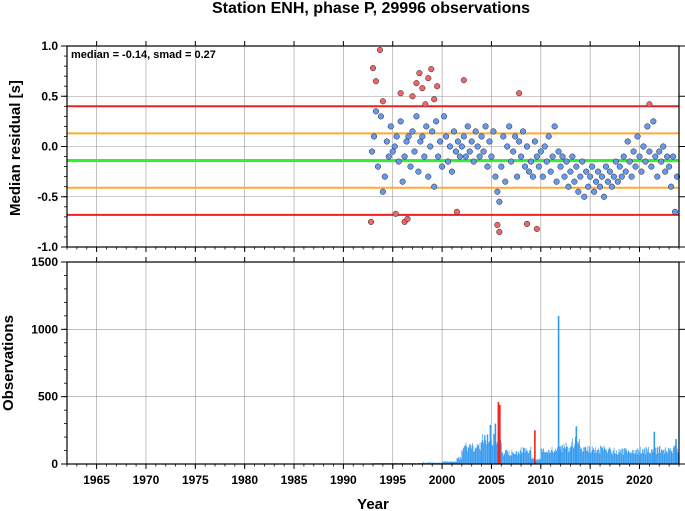  I want to click on y-tick-label: 0.5, so click(49, 96).